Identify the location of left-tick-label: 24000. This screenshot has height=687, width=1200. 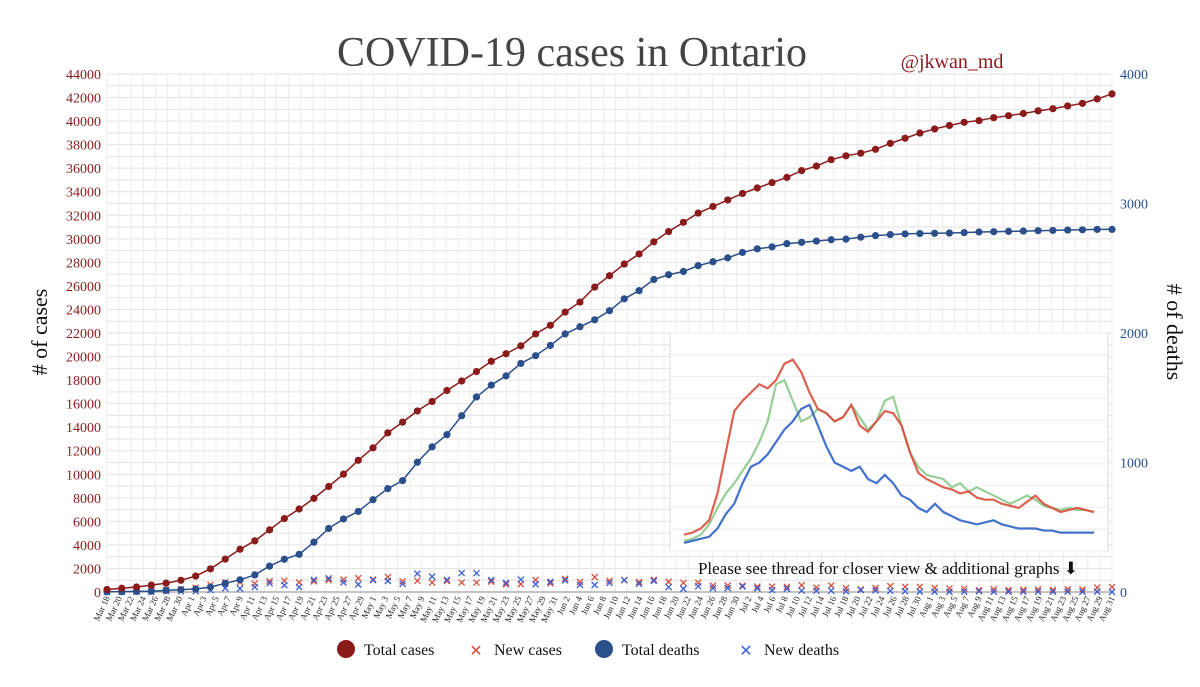
(83, 310).